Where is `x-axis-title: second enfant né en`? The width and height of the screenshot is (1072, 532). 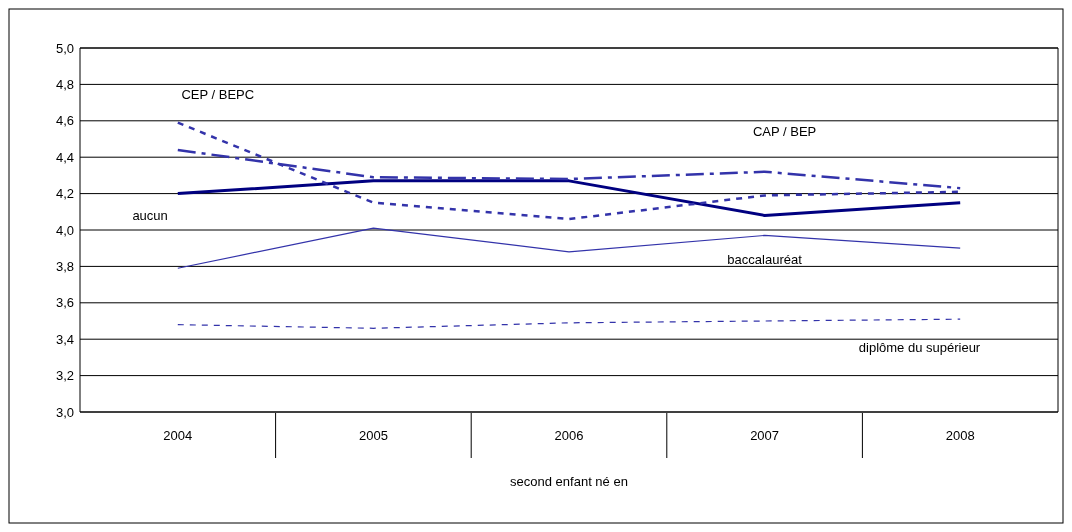 x-axis-title: second enfant né en is located at coordinates (569, 481).